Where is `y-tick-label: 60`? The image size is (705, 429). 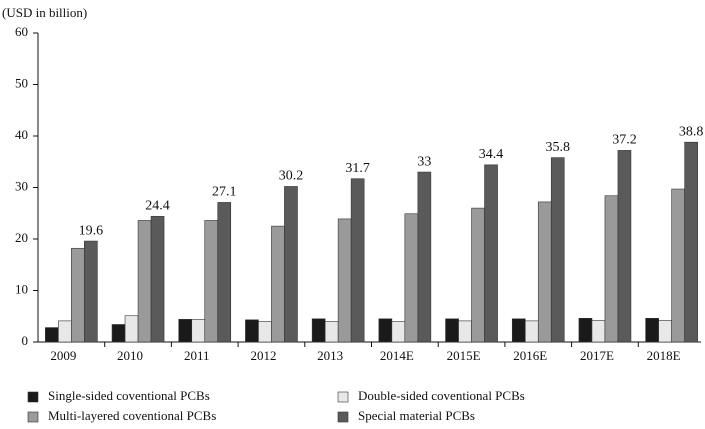
y-tick-label: 60 is located at coordinates (21, 31).